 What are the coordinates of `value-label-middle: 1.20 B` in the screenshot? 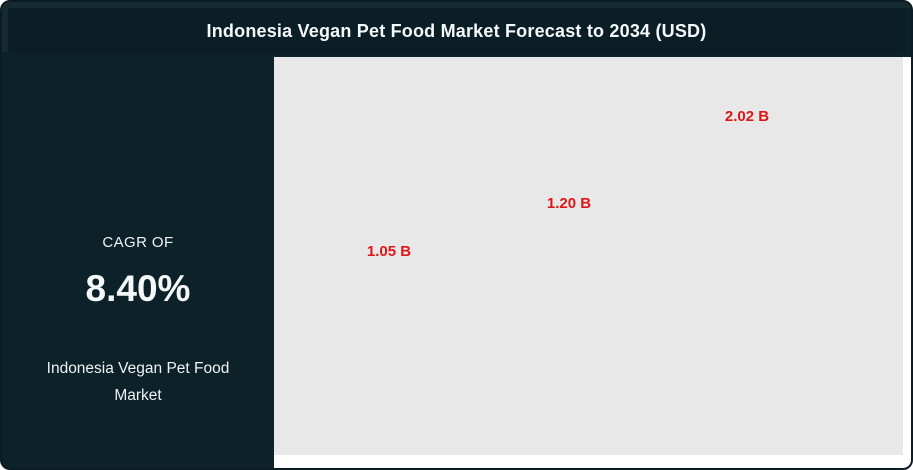 It's located at (569, 203).